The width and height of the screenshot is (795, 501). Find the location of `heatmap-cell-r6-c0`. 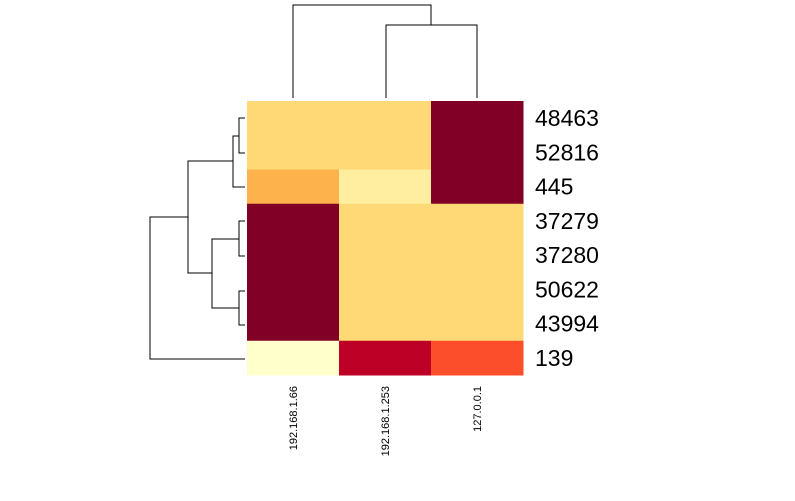

heatmap-cell-r6-c0 is located at coordinates (293, 324).